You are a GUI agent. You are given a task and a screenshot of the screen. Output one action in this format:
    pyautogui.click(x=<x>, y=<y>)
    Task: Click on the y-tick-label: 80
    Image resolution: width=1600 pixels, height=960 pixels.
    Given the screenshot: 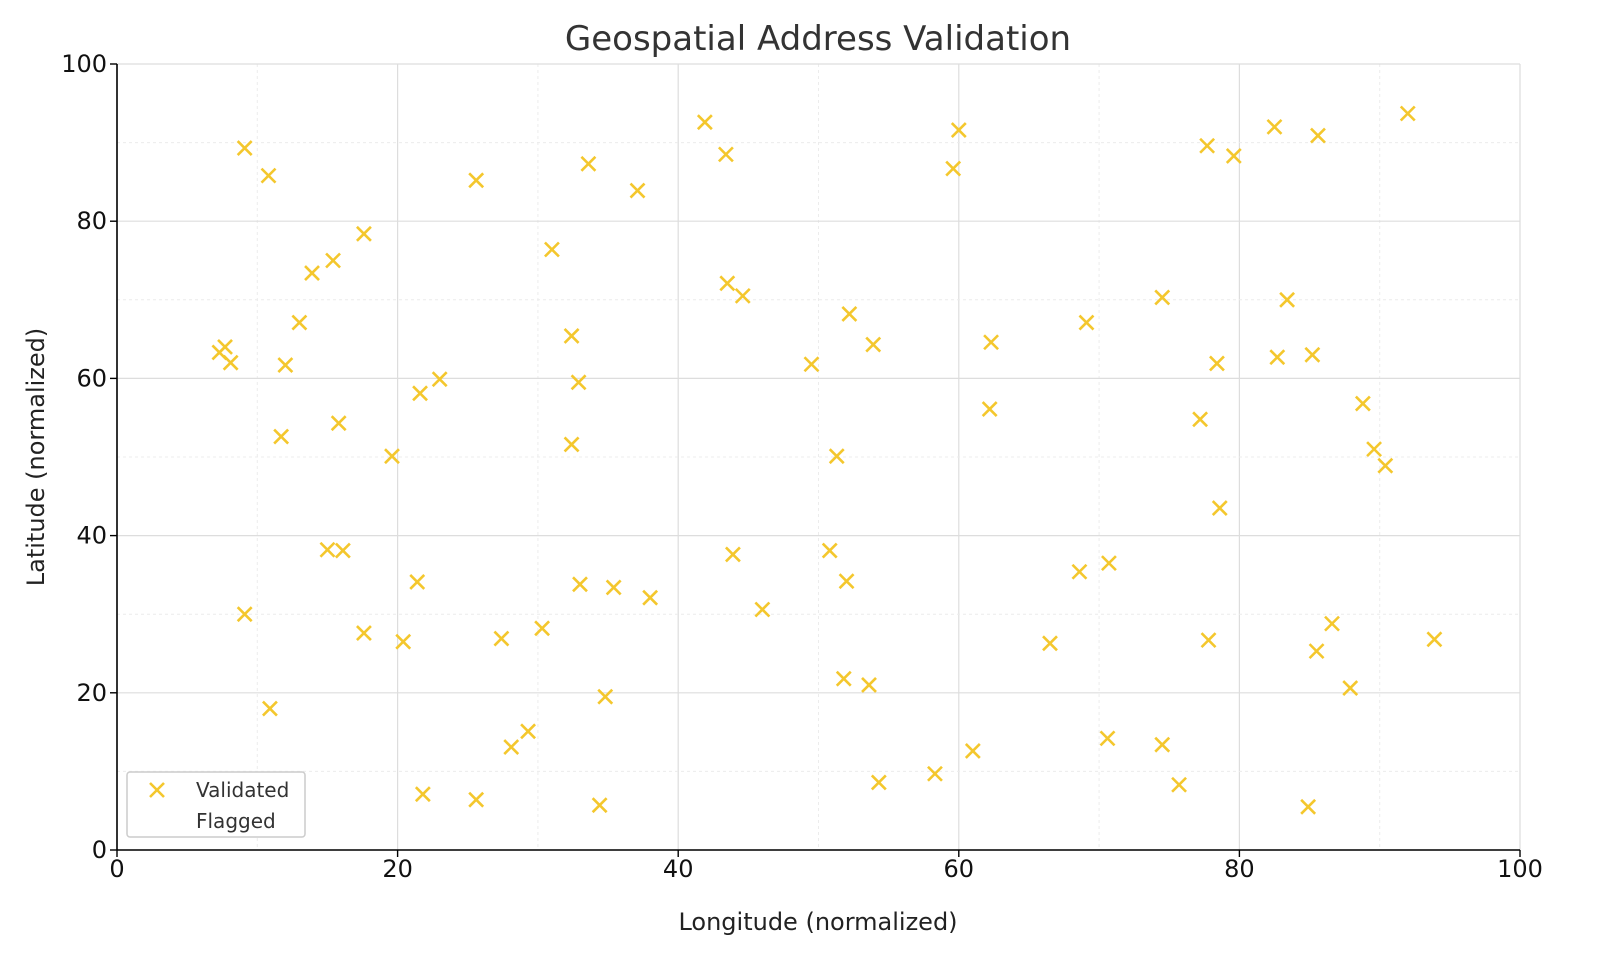 What is the action you would take?
    pyautogui.click(x=91, y=221)
    